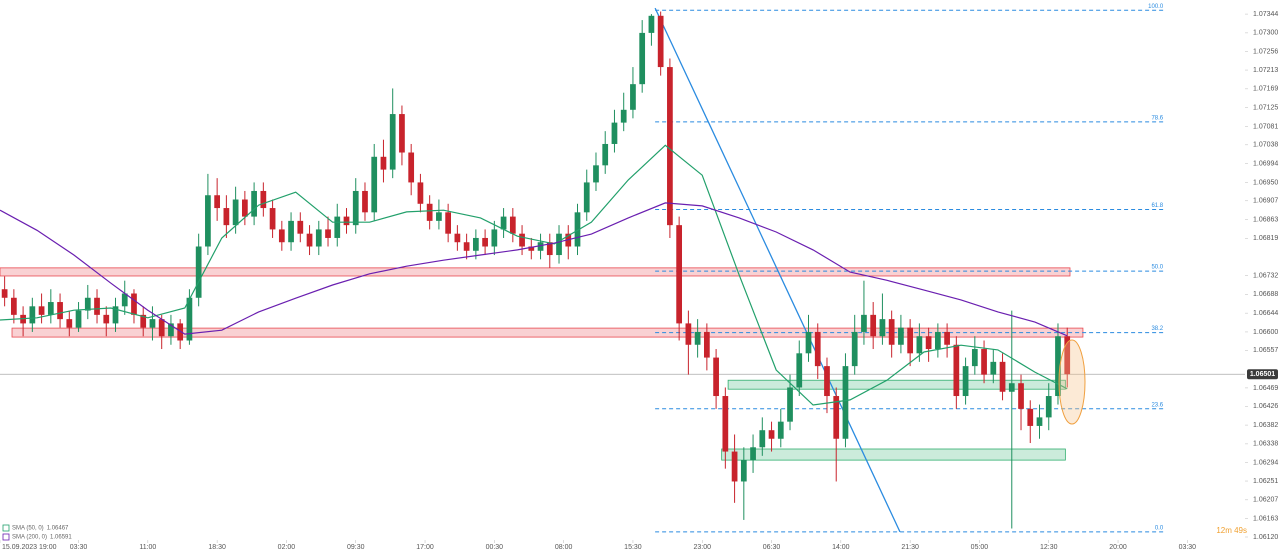 This screenshot has height=558, width=1279. I want to click on price-tag, so click(1262, 374).